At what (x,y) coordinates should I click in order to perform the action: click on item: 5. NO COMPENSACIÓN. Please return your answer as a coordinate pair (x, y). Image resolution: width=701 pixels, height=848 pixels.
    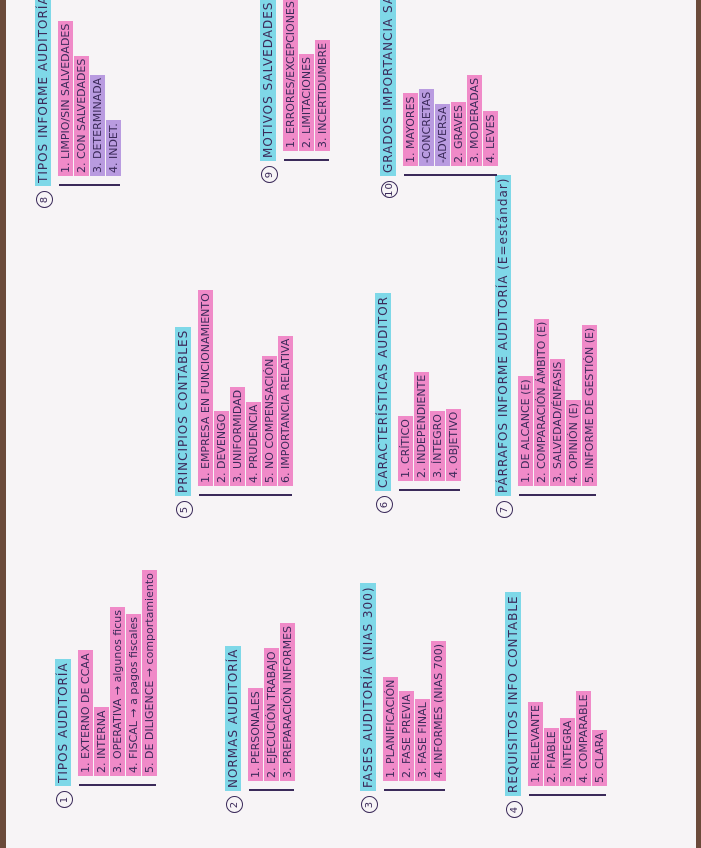
    Looking at the image, I should click on (269, 388).